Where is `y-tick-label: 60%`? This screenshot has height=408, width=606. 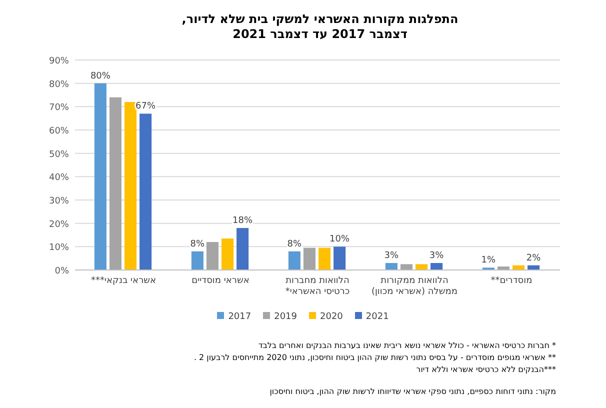 y-tick-label: 60% is located at coordinates (59, 131).